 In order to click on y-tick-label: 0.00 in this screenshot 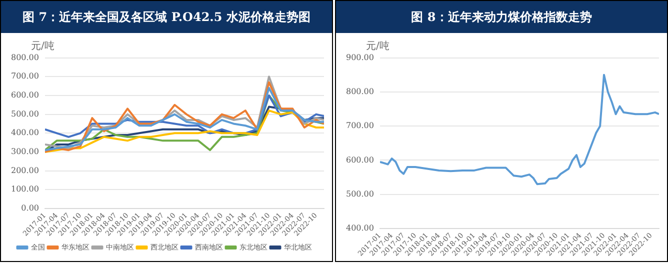, I will do `click(30, 208)`.